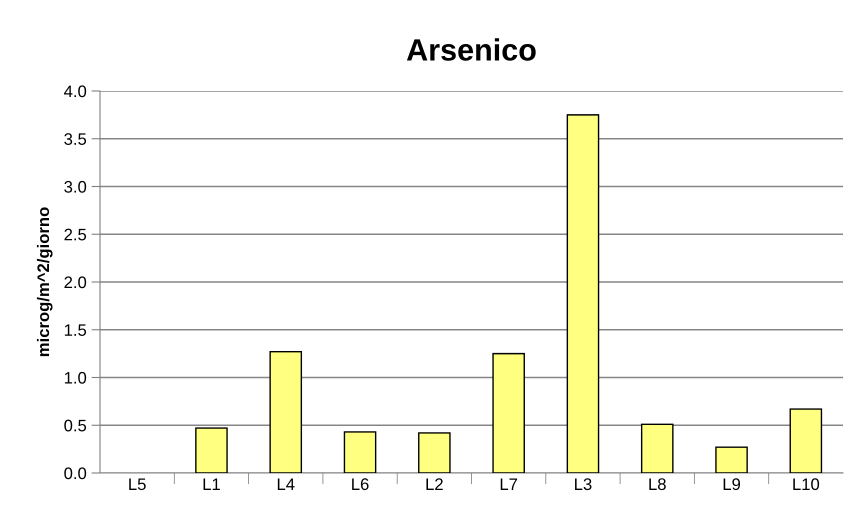 The height and width of the screenshot is (519, 852). Describe the element at coordinates (137, 484) in the screenshot. I see `x-tick-label: L5` at that location.